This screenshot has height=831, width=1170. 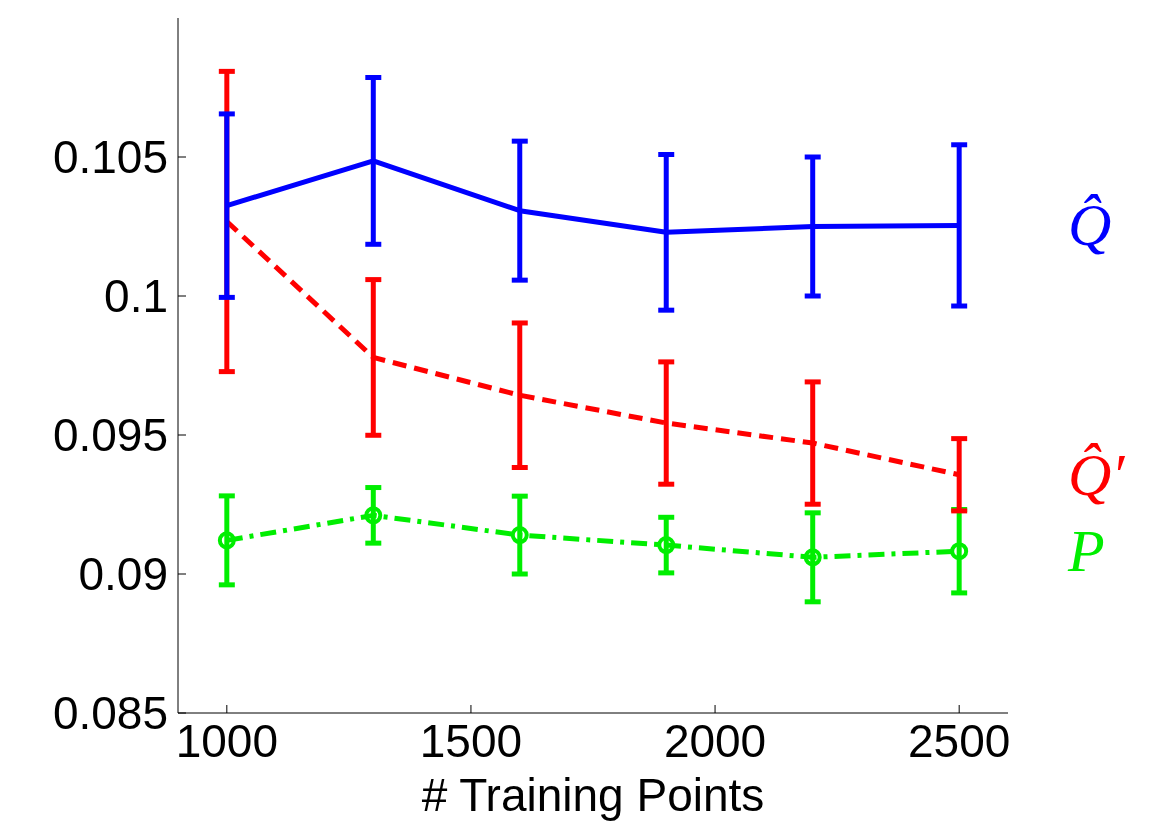 I want to click on y-tick-label: 0.1, so click(x=136, y=296).